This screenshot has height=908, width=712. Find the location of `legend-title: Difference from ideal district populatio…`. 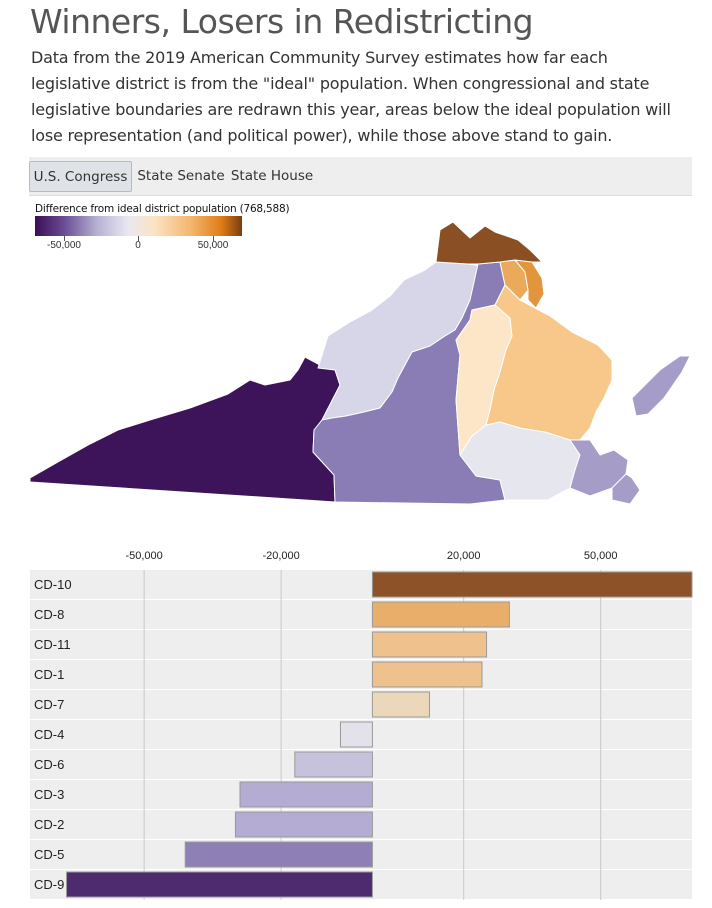

legend-title: Difference from ideal district populatio… is located at coordinates (162, 209).